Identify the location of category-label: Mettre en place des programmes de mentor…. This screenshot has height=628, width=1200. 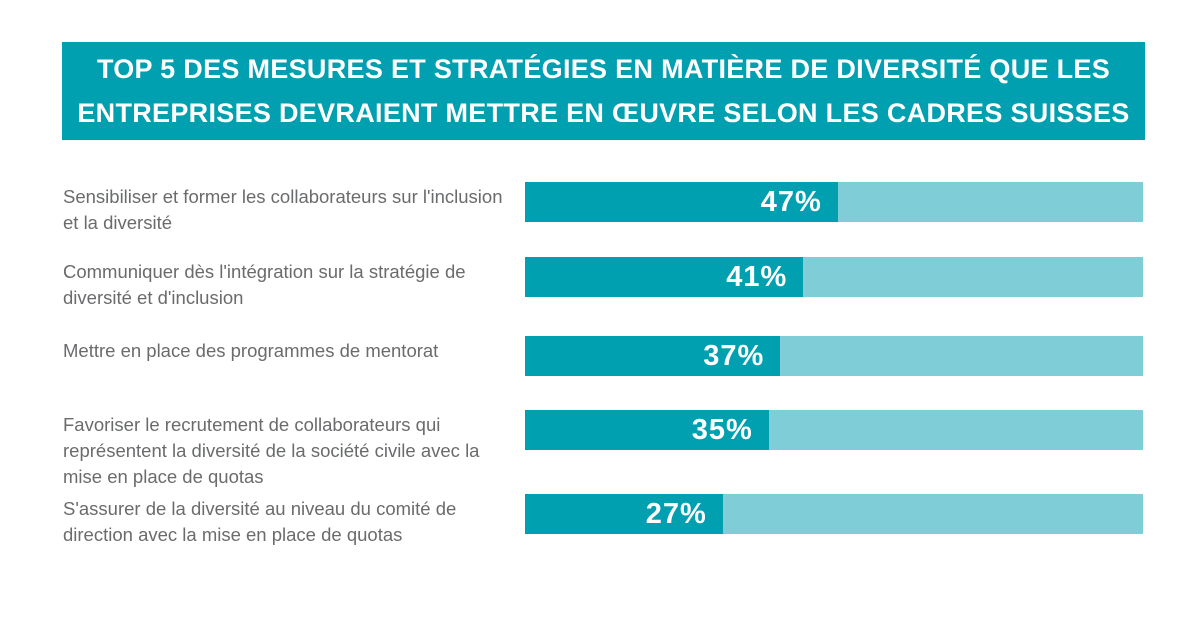
(251, 350).